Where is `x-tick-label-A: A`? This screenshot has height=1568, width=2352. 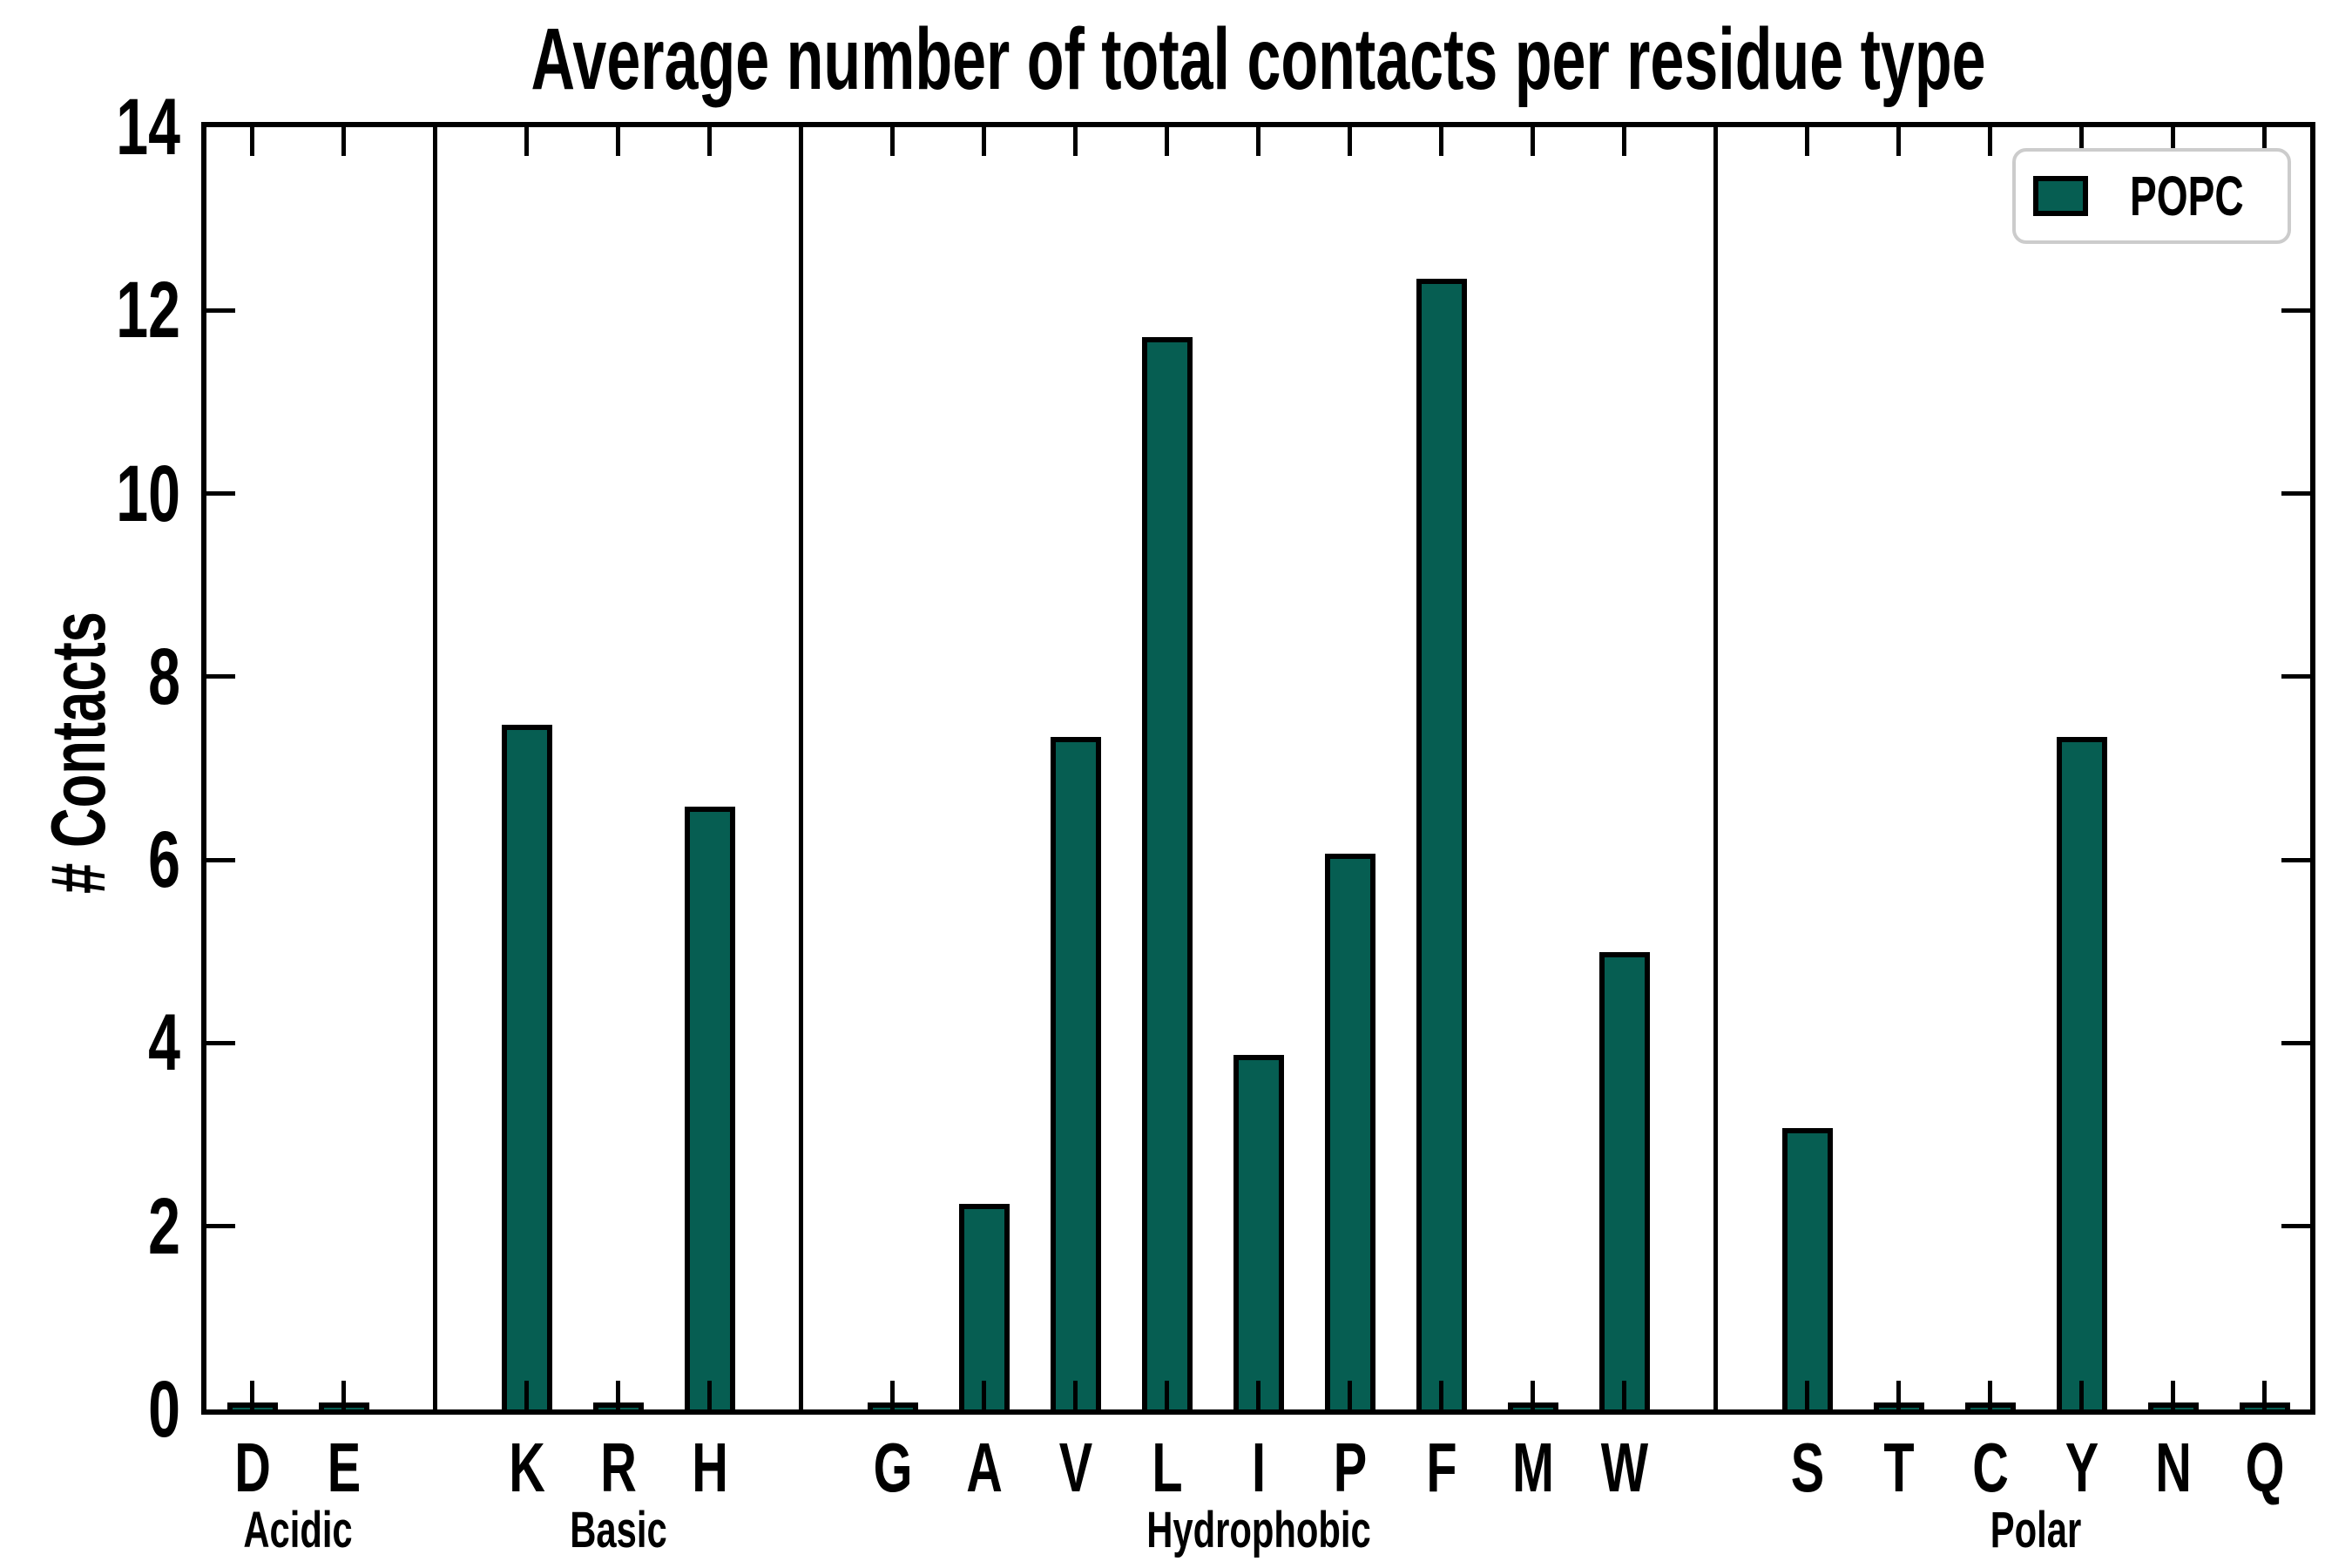
x-tick-label-A: A is located at coordinates (984, 1467).